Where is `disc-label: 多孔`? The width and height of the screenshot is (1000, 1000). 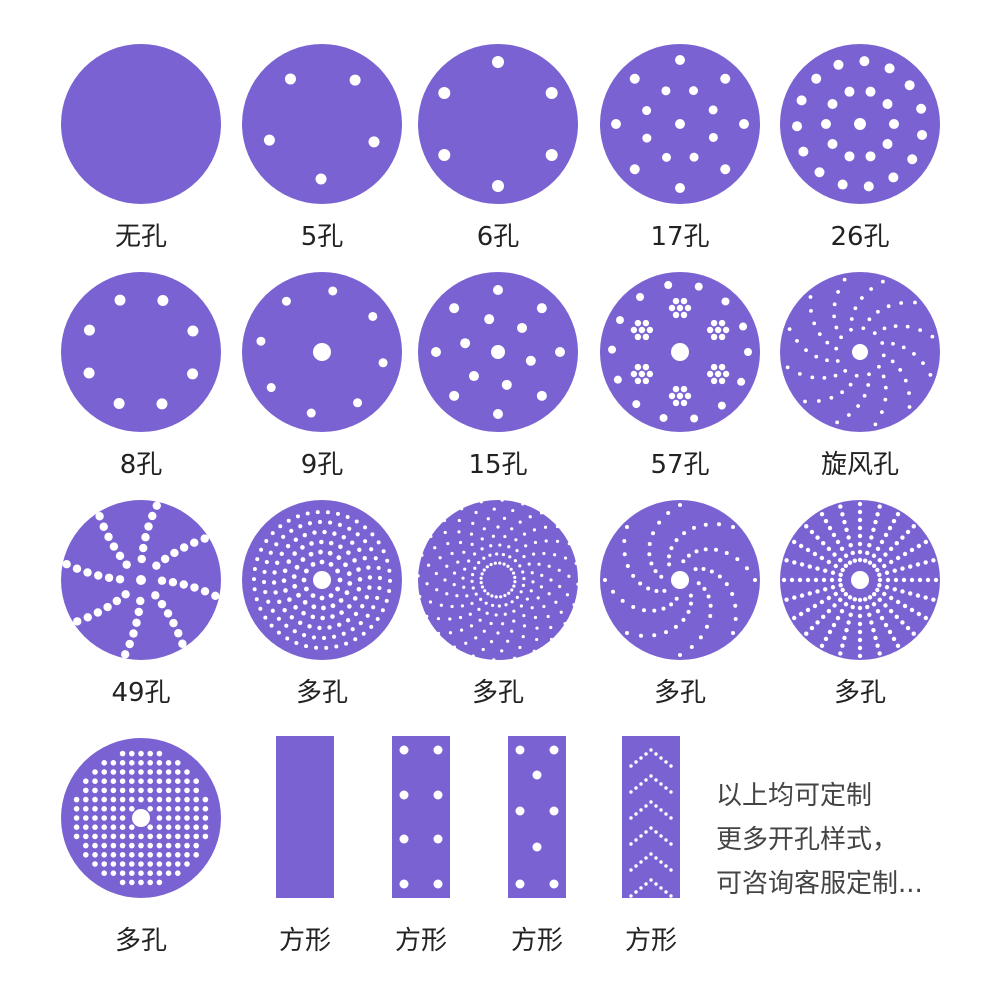
disc-label: 多孔 is located at coordinates (140, 941).